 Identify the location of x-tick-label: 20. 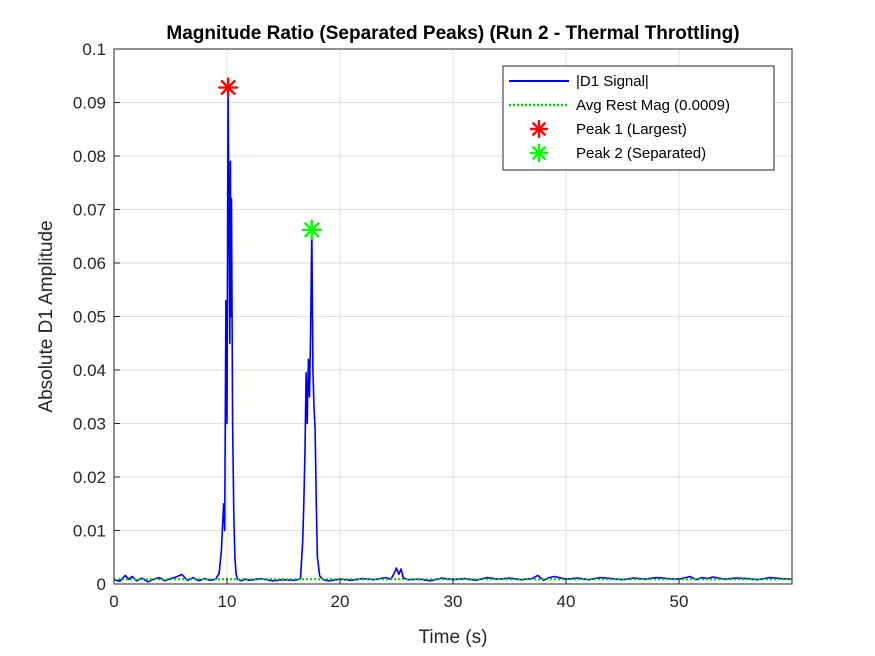
(340, 601).